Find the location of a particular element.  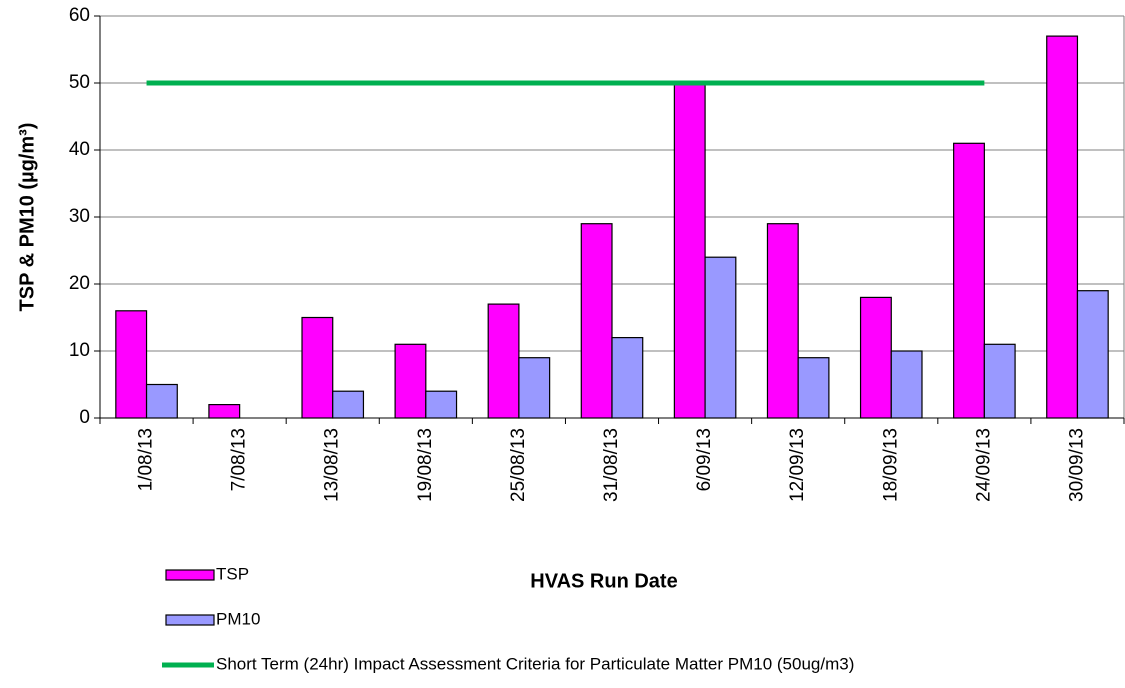

x-tick-label: 25/08/13 is located at coordinates (518, 465).